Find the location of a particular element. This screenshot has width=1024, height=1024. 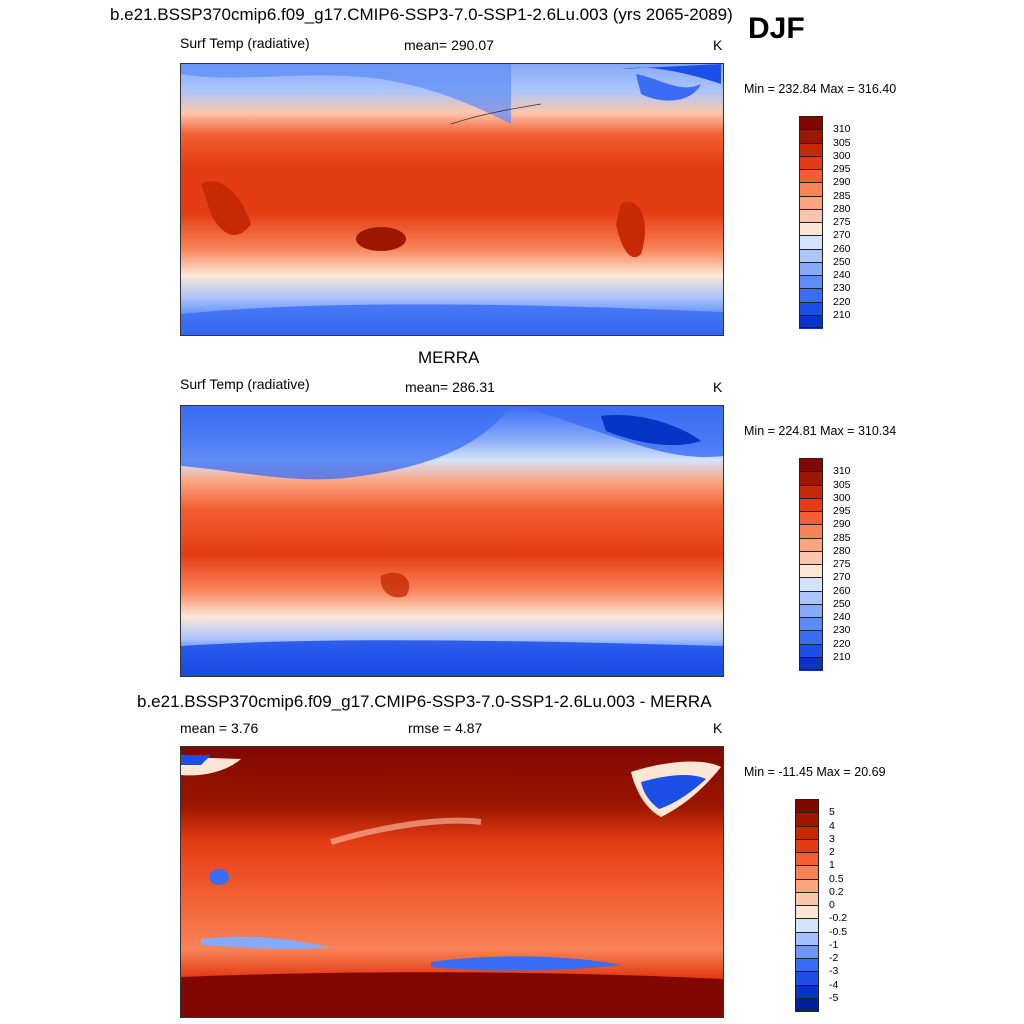

panel-1-map-field is located at coordinates (452, 199).